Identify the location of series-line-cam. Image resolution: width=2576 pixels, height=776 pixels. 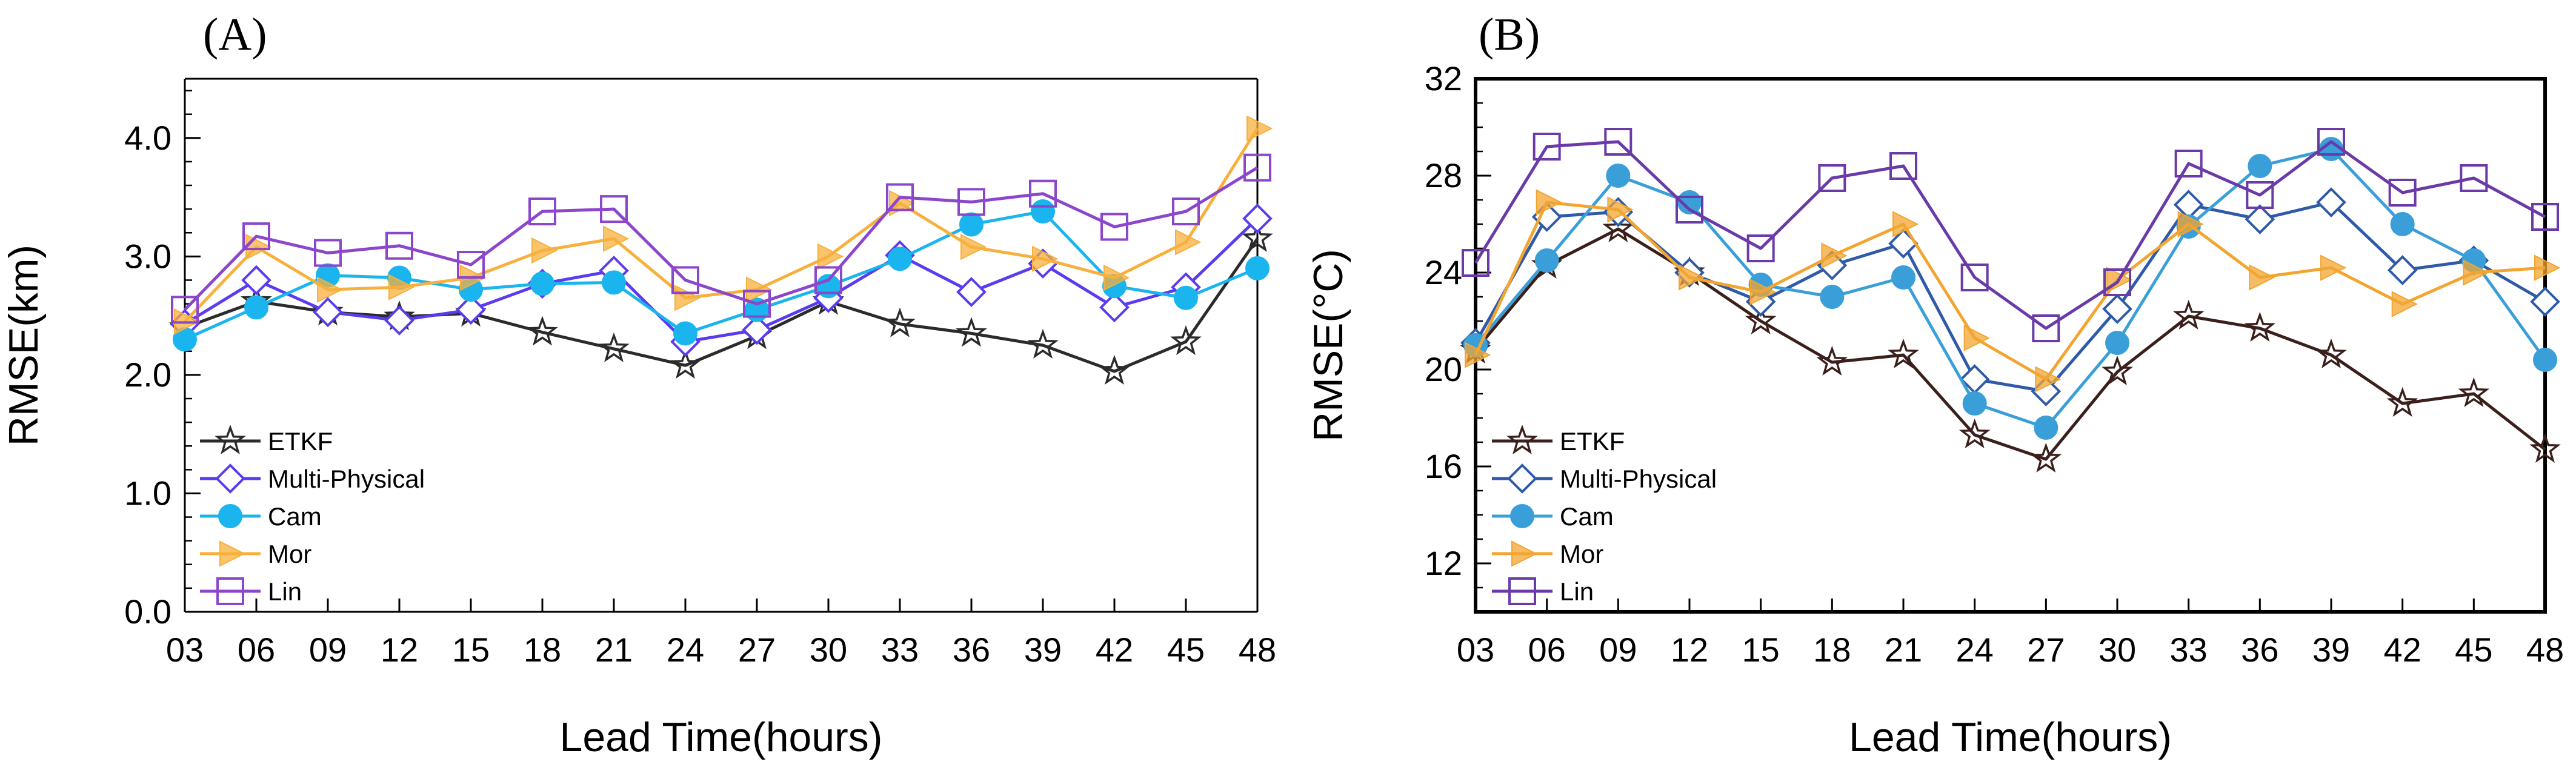
(721, 275).